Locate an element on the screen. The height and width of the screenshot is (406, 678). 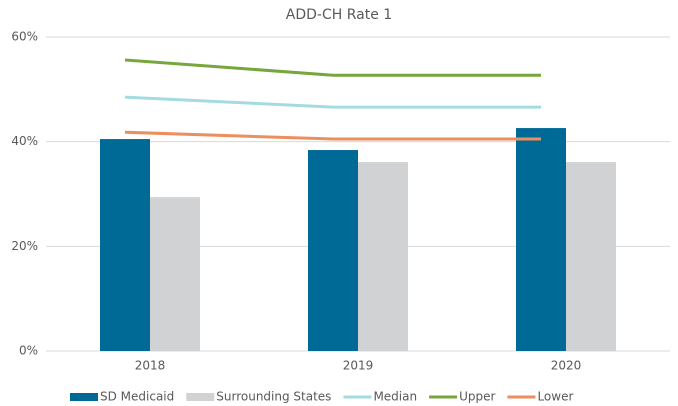
x-tick-label: 2019 is located at coordinates (358, 366).